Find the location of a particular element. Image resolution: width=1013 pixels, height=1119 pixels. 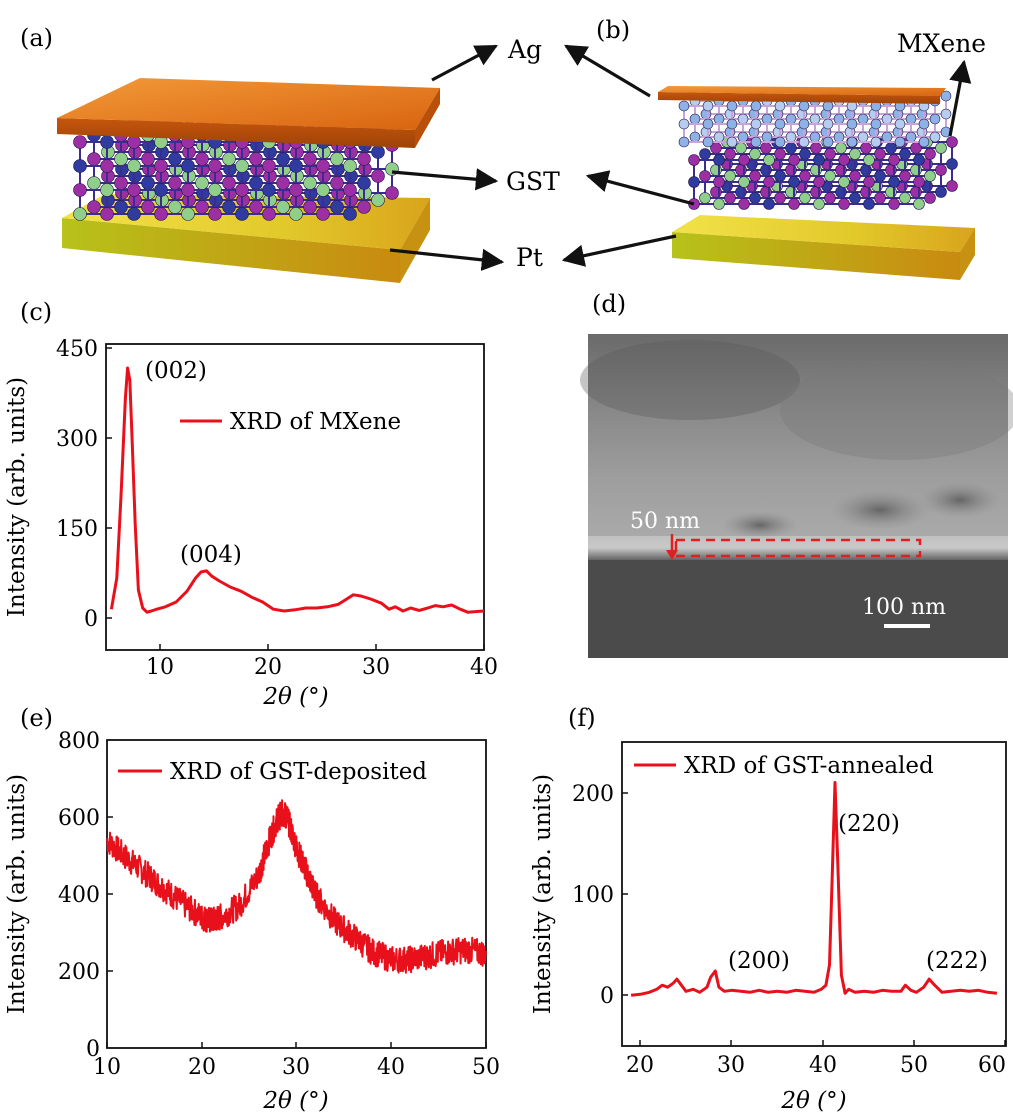

chart-f-xticks: 20 30 40 50 60 is located at coordinates (816, 1059).